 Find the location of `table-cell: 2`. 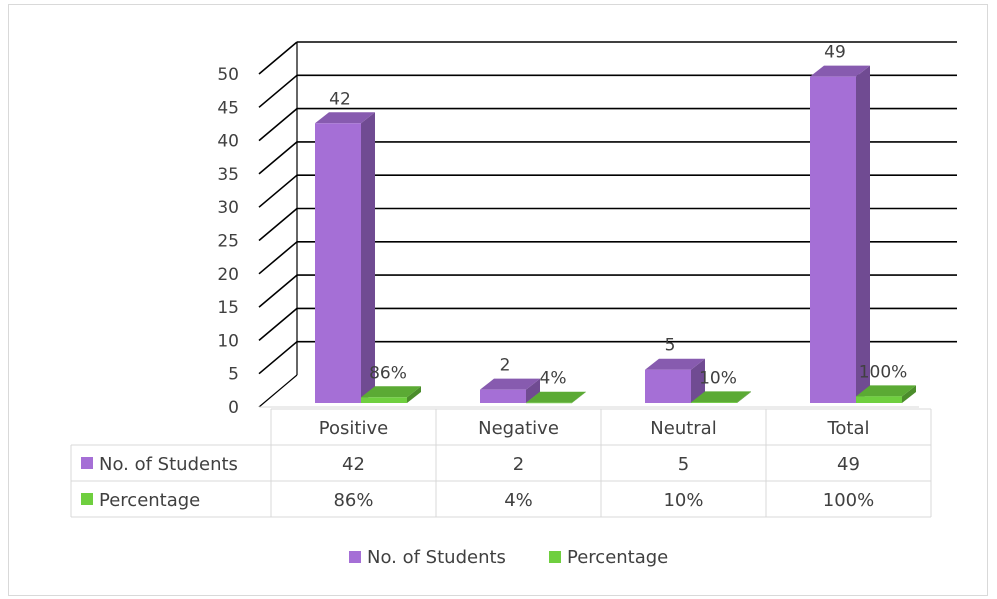

table-cell: 2 is located at coordinates (518, 464).